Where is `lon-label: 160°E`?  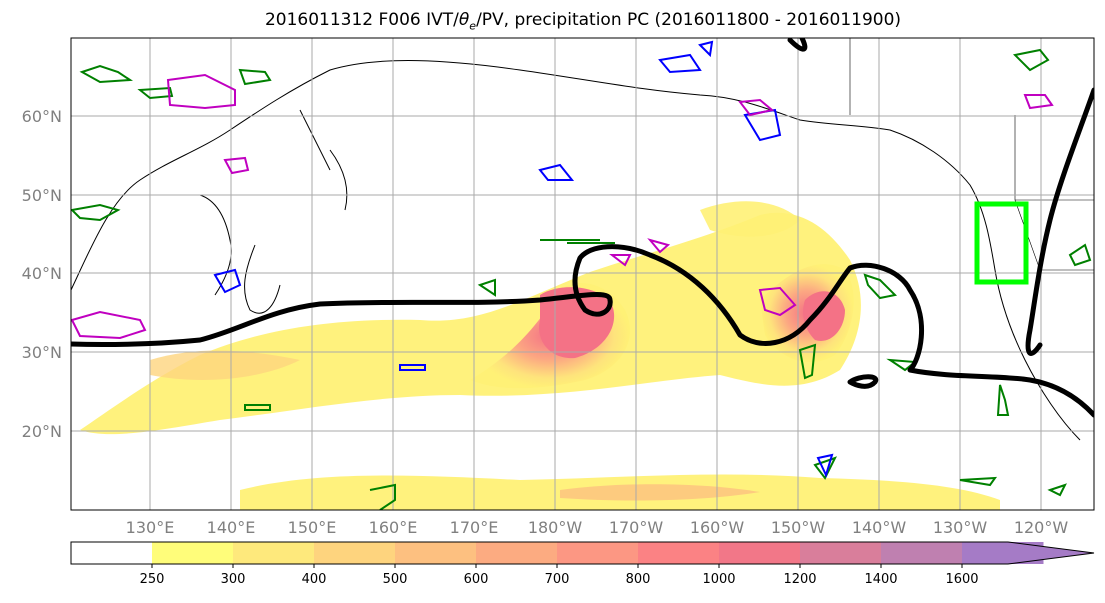
lon-label: 160°E is located at coordinates (393, 527).